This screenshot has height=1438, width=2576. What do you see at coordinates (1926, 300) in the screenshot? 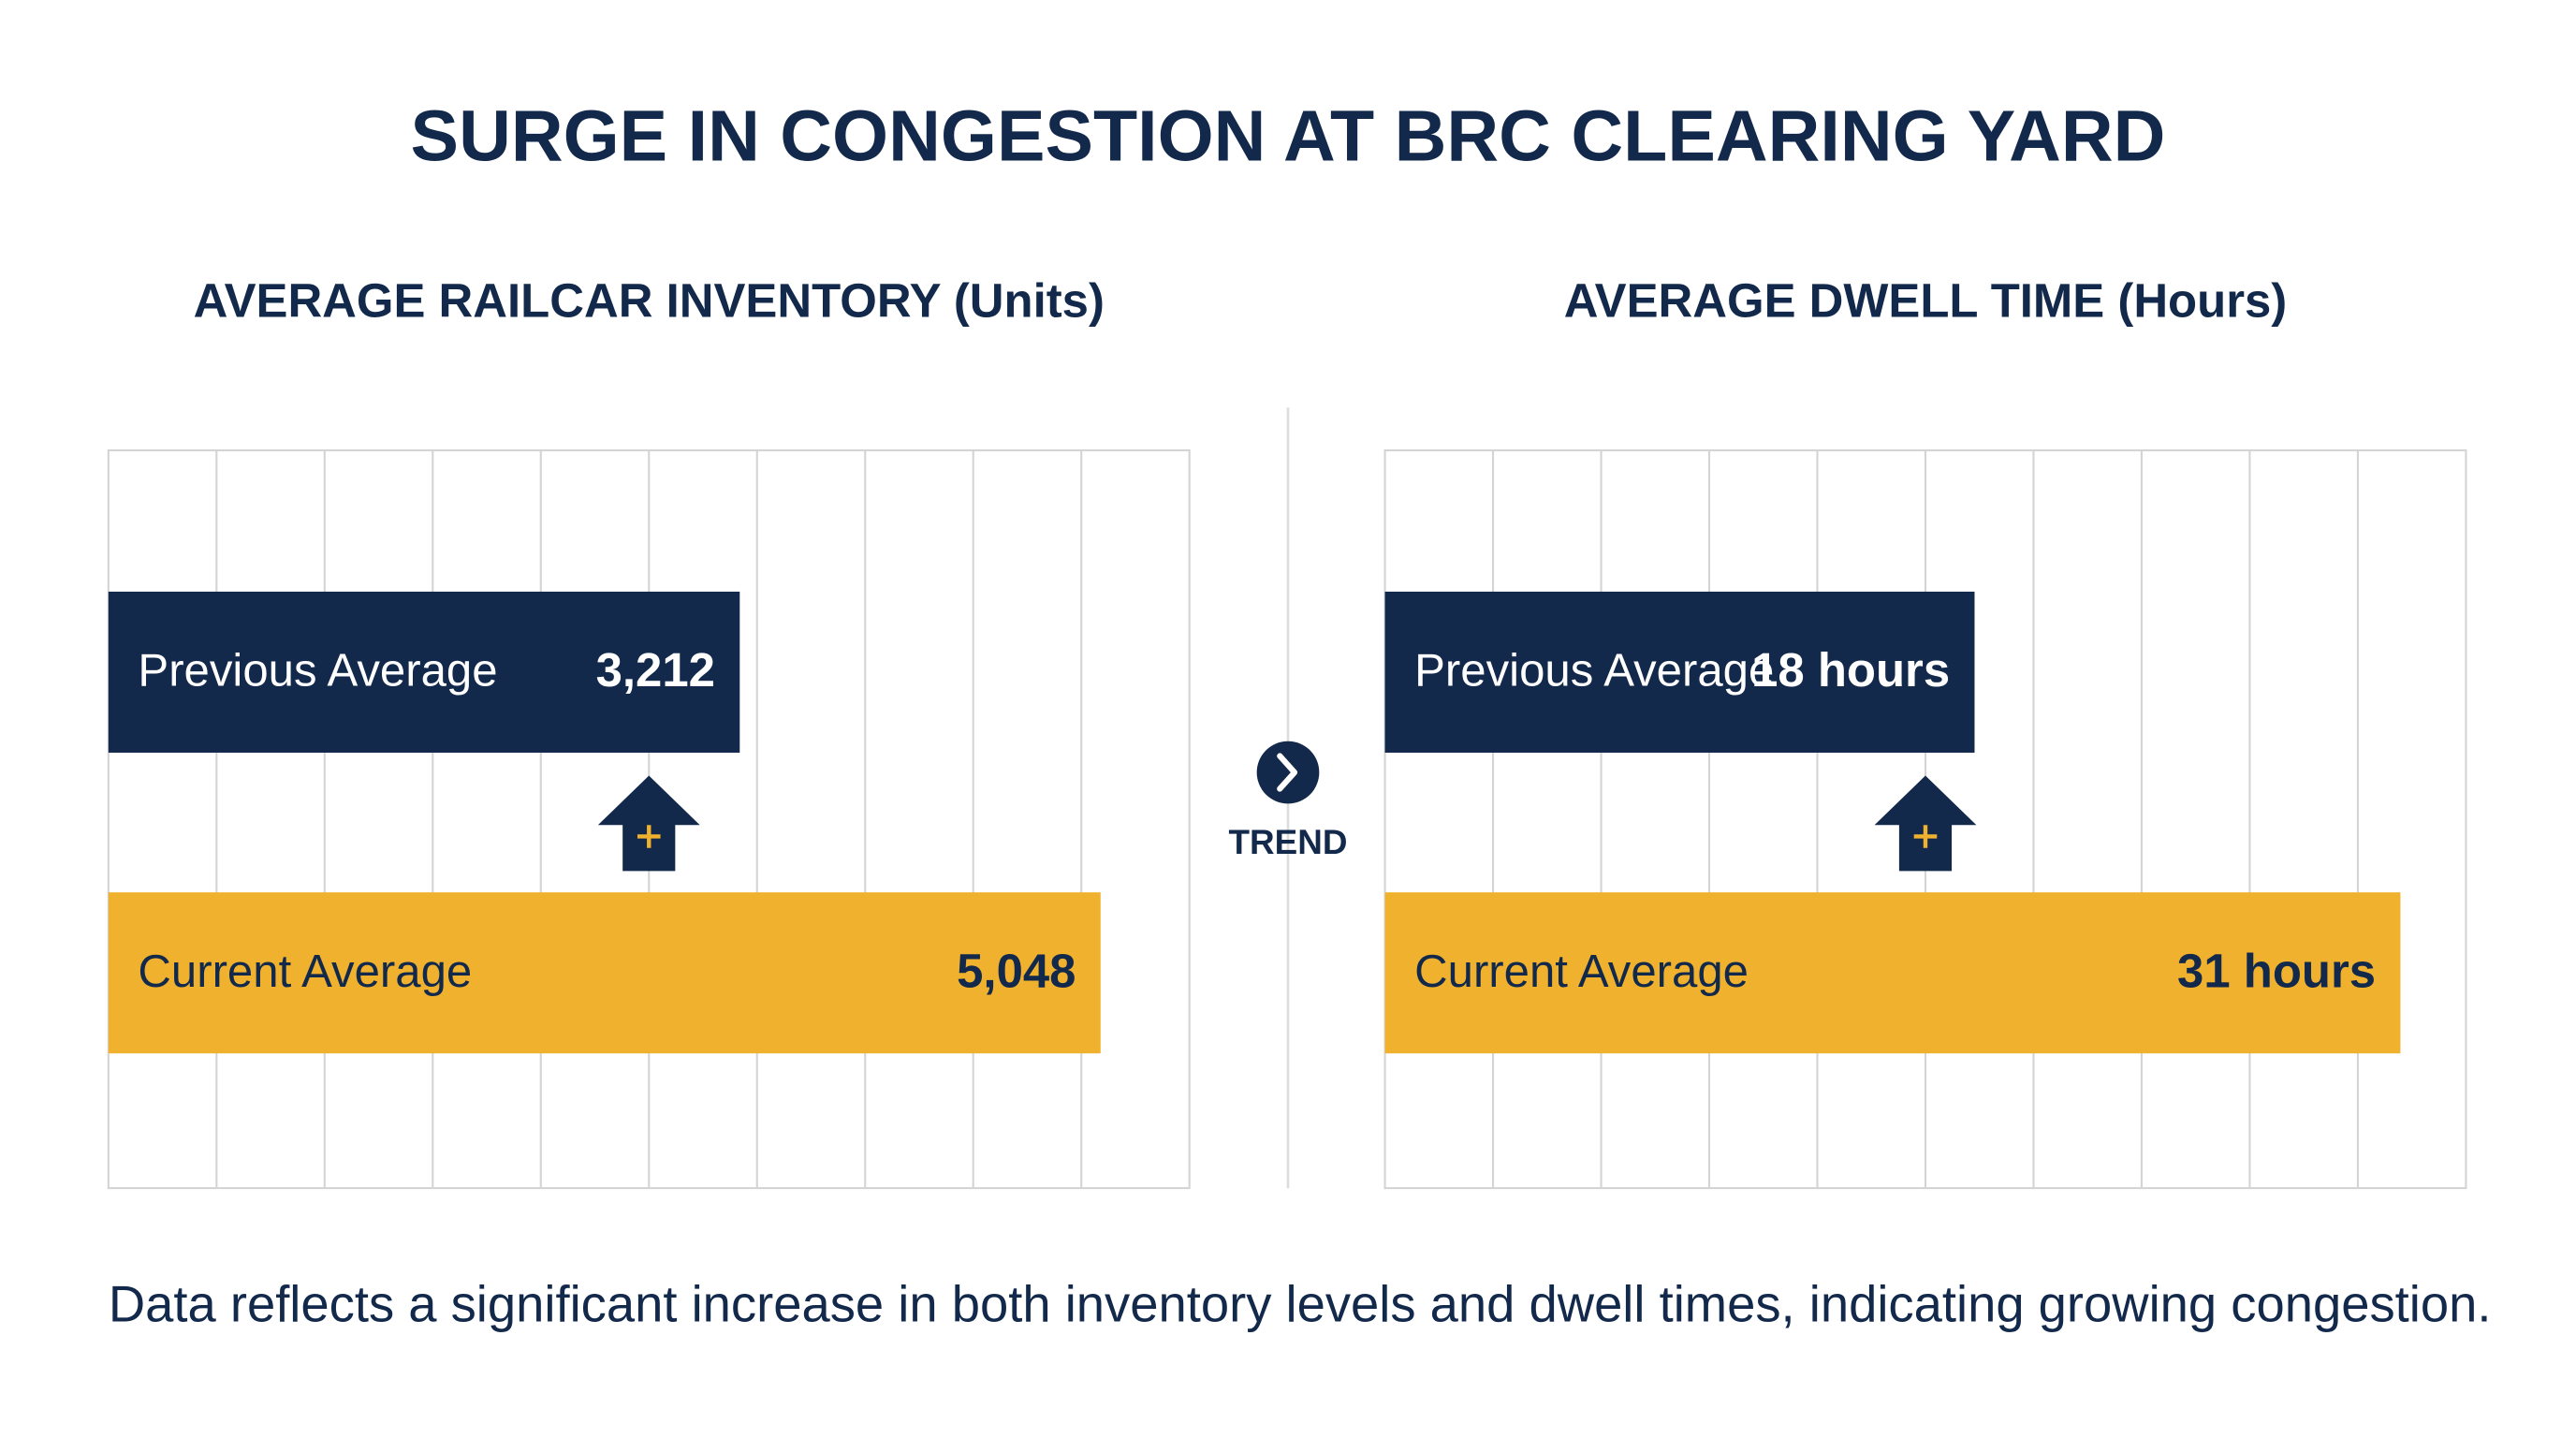
I see `panel-title: AVERAGE DWELL TIME (Hours)` at bounding box center [1926, 300].